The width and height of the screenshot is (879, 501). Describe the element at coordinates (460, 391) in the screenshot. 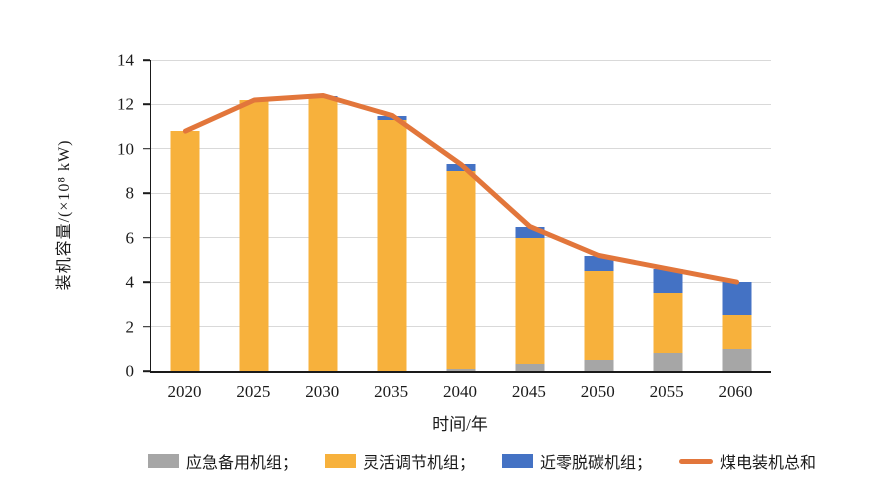

I see `x-tick-label: 2040` at that location.